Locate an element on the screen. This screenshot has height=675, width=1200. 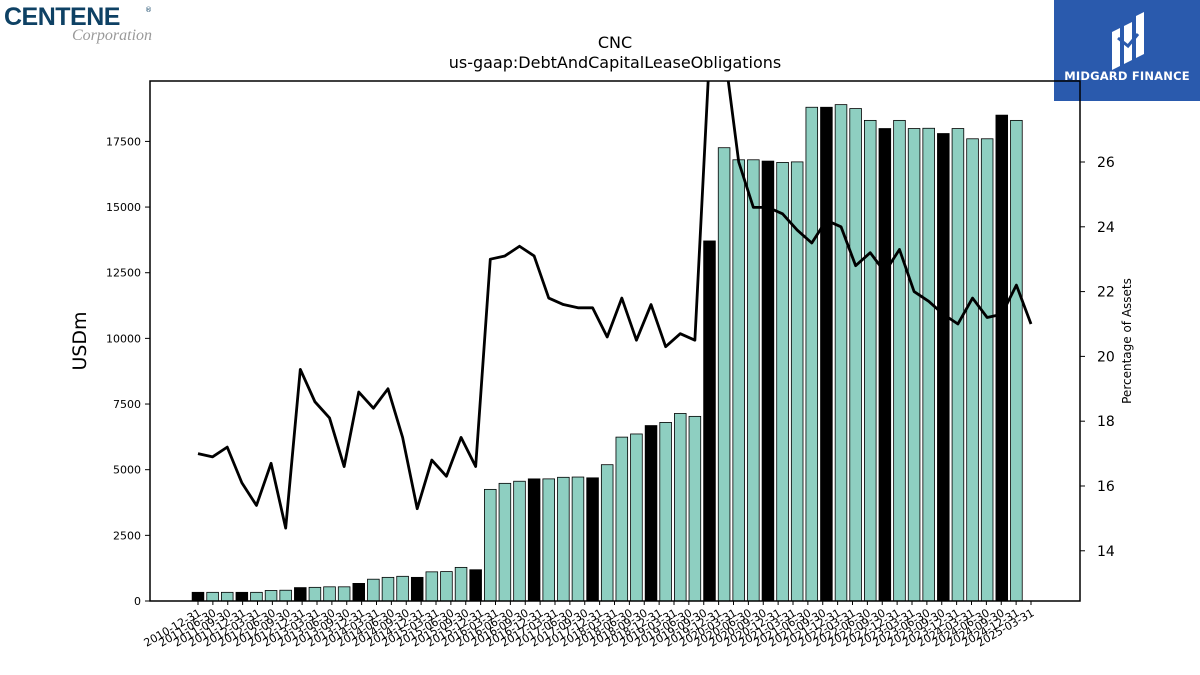
midgard-wordmark: MIDGARD FINANCE is located at coordinates (1127, 76).